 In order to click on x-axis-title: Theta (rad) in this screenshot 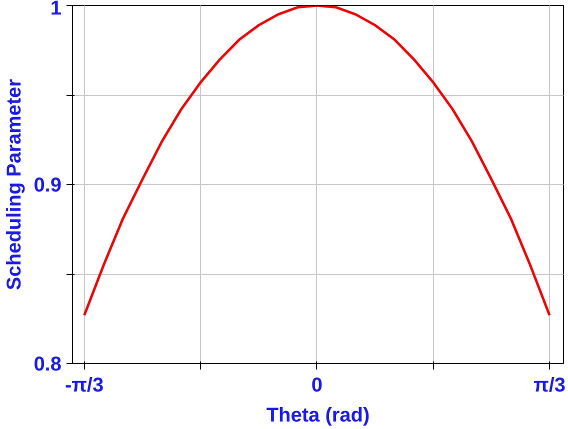, I will do `click(318, 415)`.